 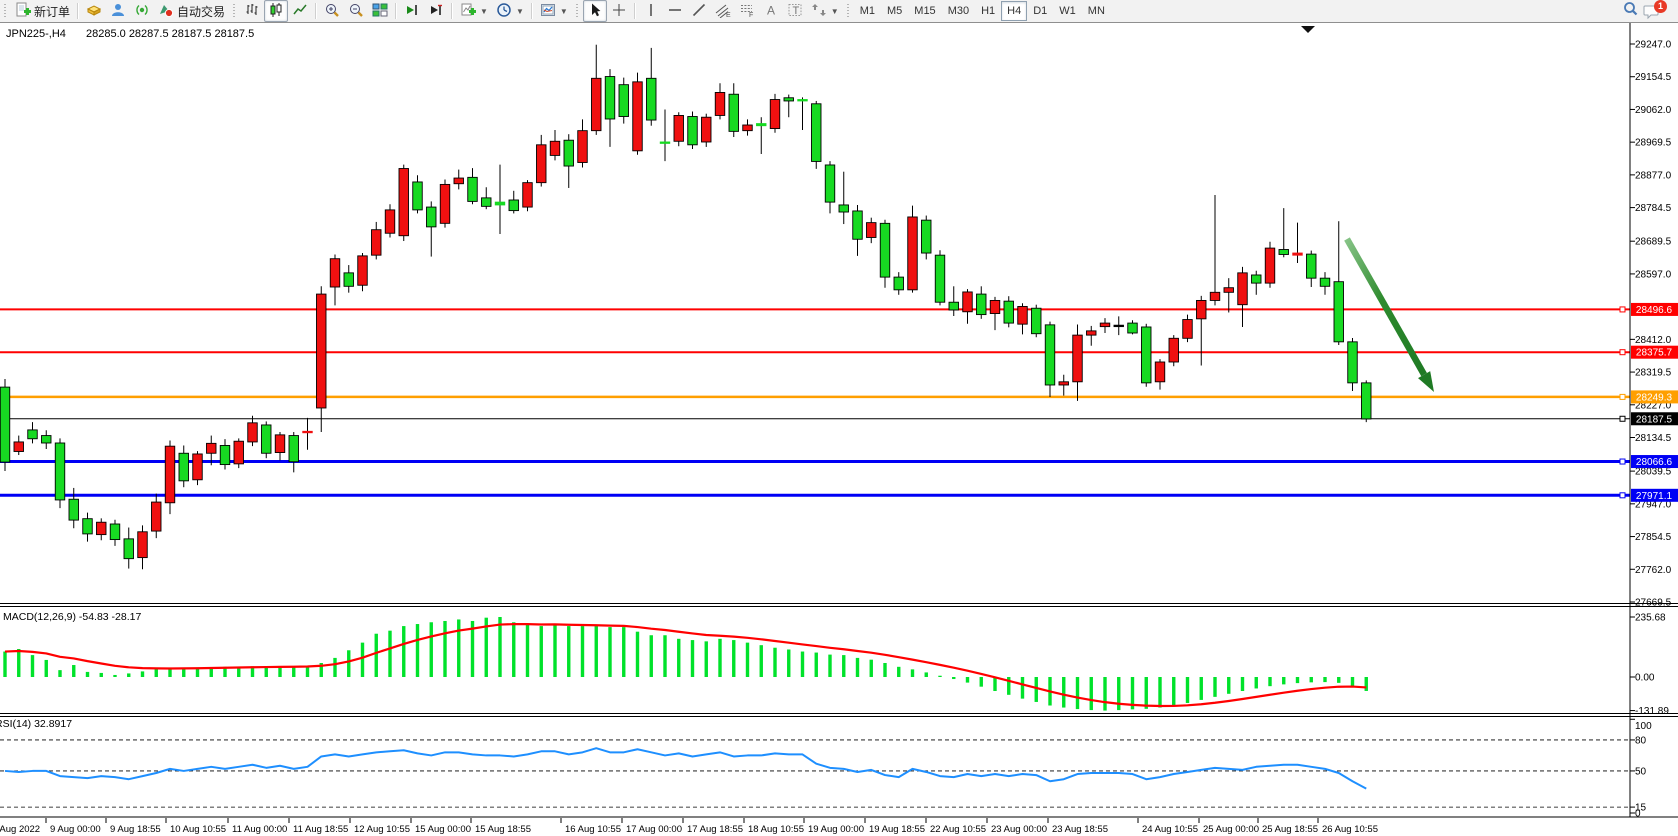 What do you see at coordinates (356, 11) in the screenshot?
I see `zoom-out-button` at bounding box center [356, 11].